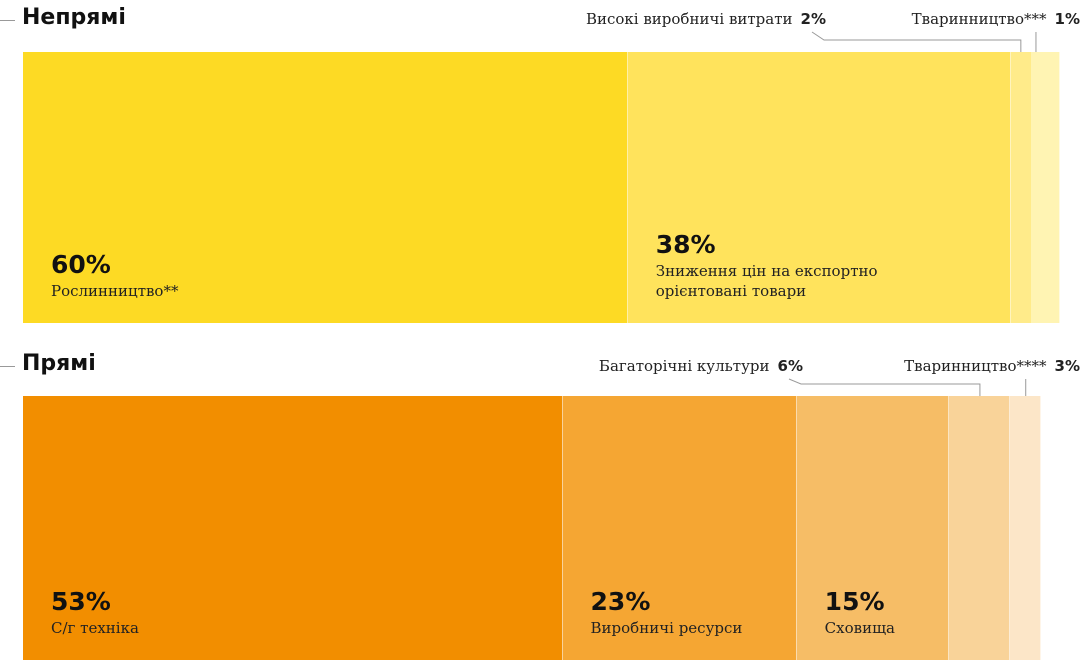  What do you see at coordinates (689, 19) in the screenshot?
I see `segment-label: Високі виробничі витрати` at bounding box center [689, 19].